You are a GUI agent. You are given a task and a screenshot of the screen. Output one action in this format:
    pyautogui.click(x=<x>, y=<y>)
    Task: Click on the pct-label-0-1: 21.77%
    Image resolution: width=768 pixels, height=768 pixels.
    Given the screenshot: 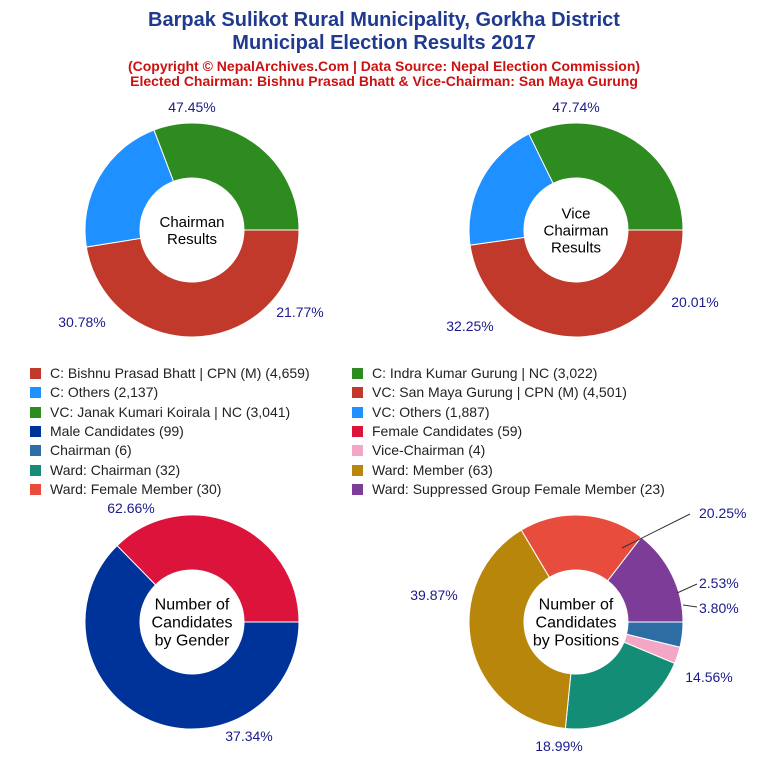 What is the action you would take?
    pyautogui.click(x=299, y=312)
    